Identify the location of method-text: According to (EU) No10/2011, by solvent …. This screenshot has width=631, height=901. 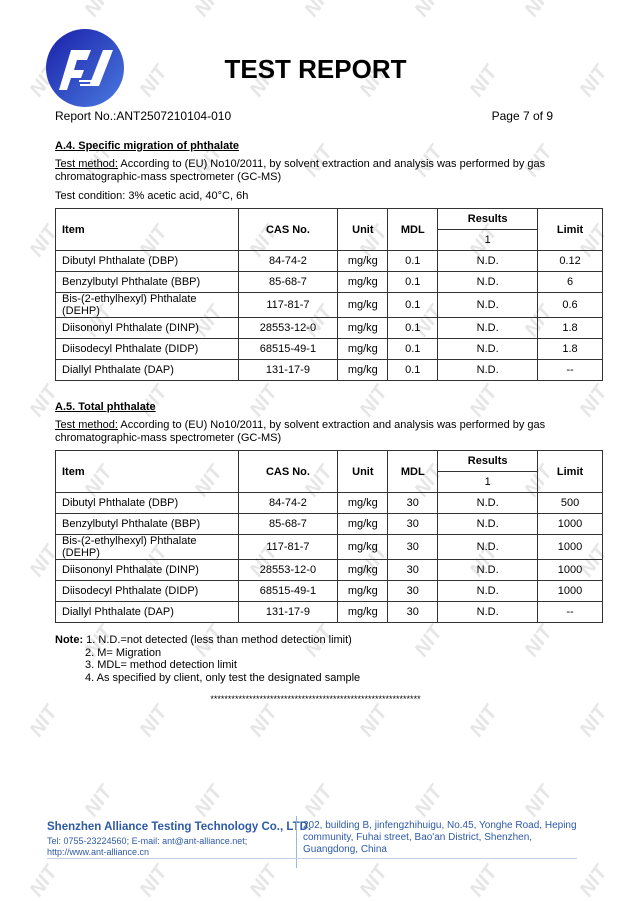
(300, 170).